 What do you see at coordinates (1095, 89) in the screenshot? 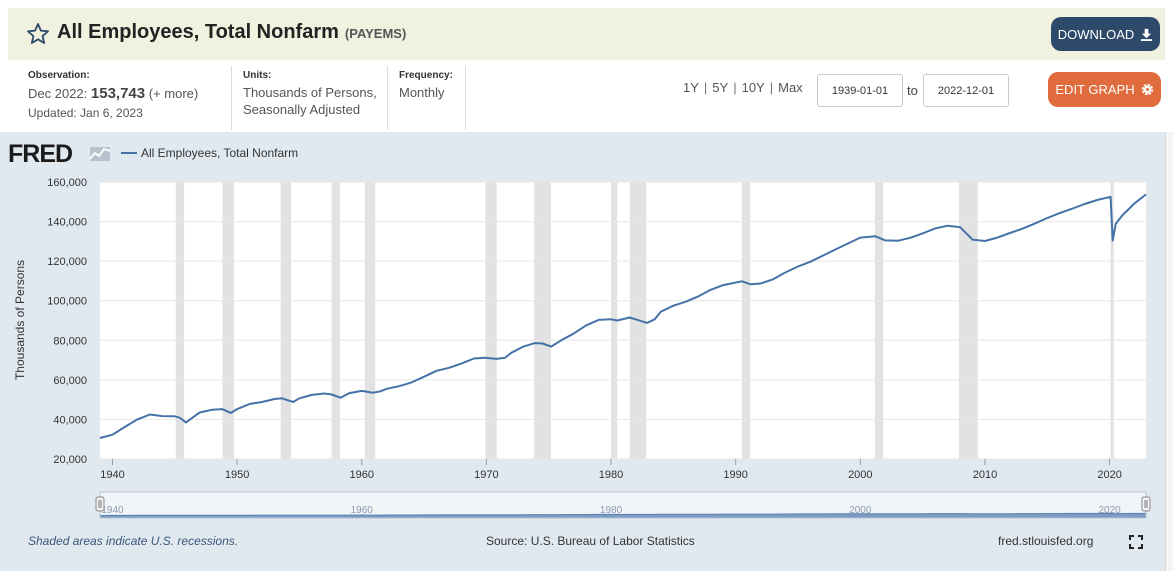
I see `edit-graph-label: EDIT GRAPH` at bounding box center [1095, 89].